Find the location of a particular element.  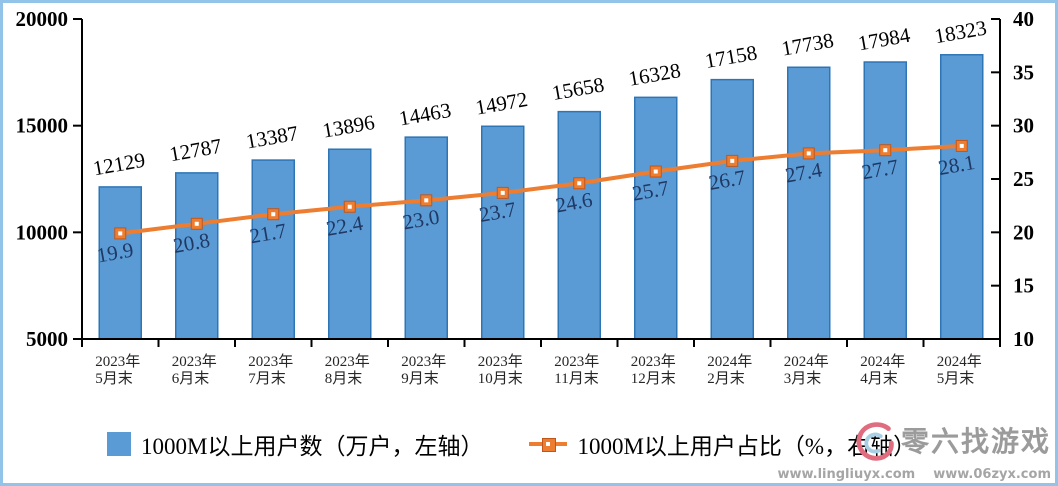

right-axis-tick-label: 20 is located at coordinates (1023, 232).